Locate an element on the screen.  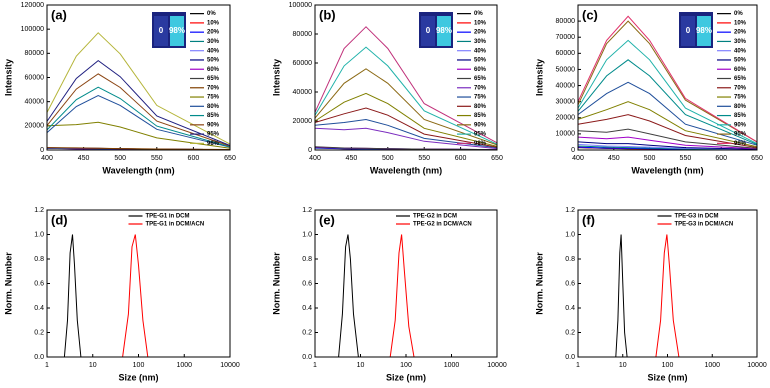
x-tick-label: 100 is located at coordinates (668, 365).